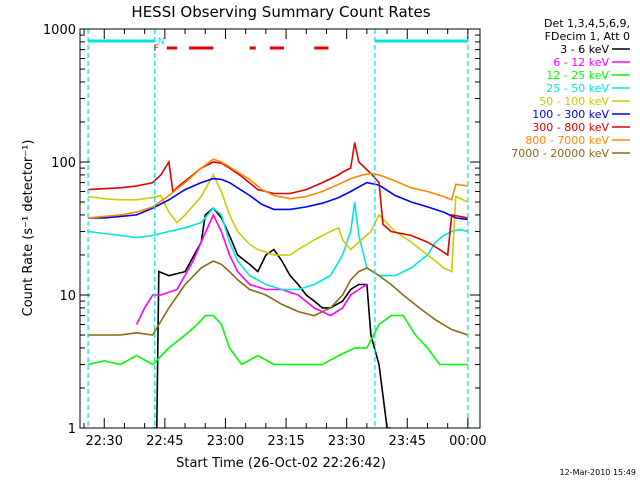 The height and width of the screenshot is (480, 640). I want to click on x-tick-label-3: 23:15, so click(285, 441).